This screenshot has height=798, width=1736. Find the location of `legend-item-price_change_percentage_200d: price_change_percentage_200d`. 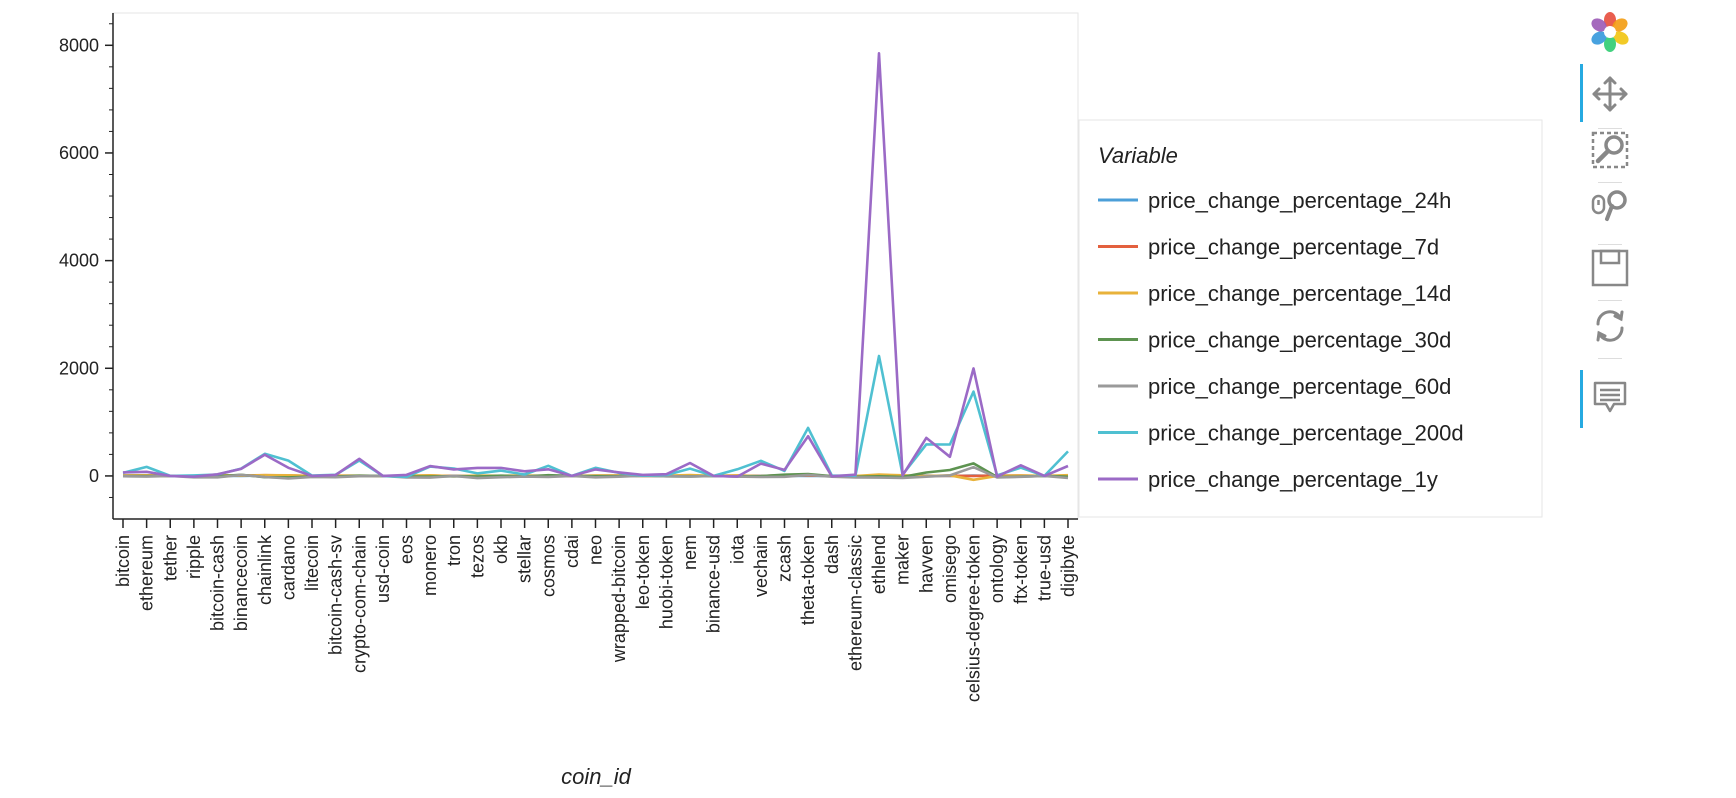

legend-item-price_change_percentage_200d: price_change_percentage_200d is located at coordinates (1281, 433).